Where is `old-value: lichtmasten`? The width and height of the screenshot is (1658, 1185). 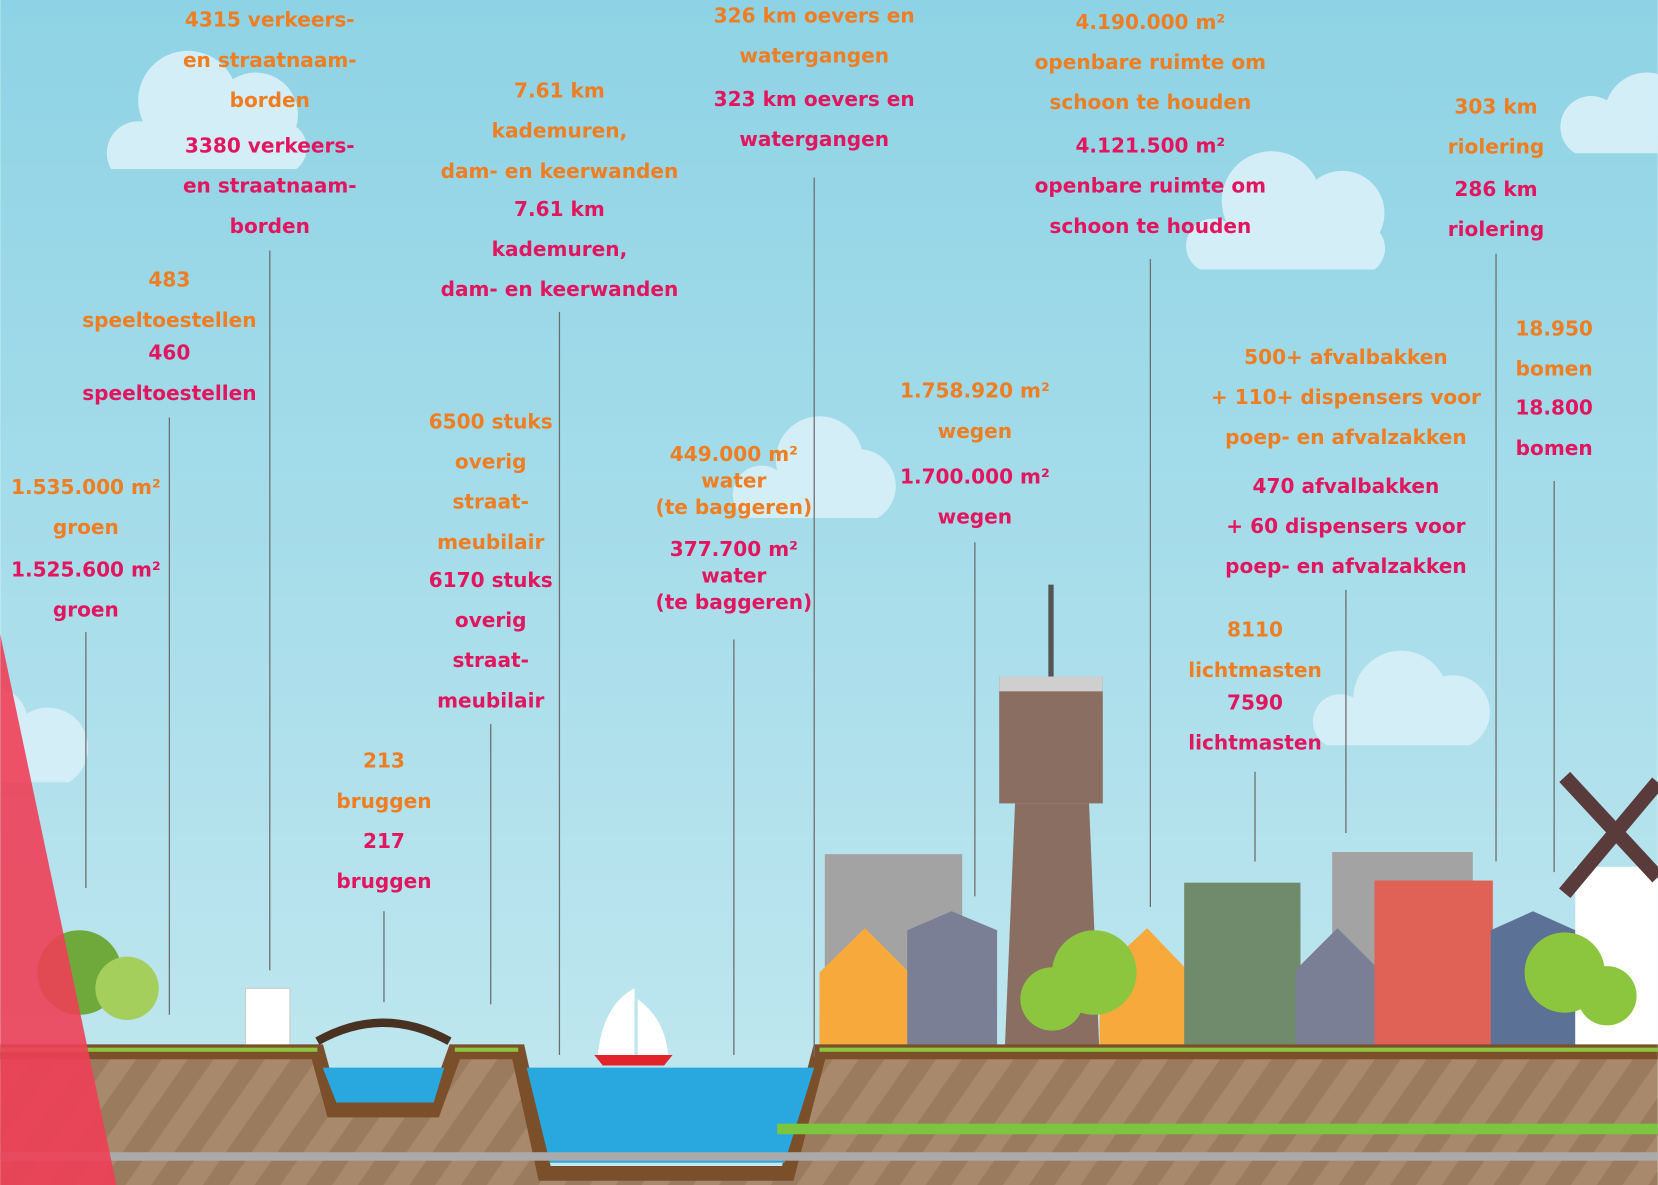 old-value: lichtmasten is located at coordinates (1255, 670).